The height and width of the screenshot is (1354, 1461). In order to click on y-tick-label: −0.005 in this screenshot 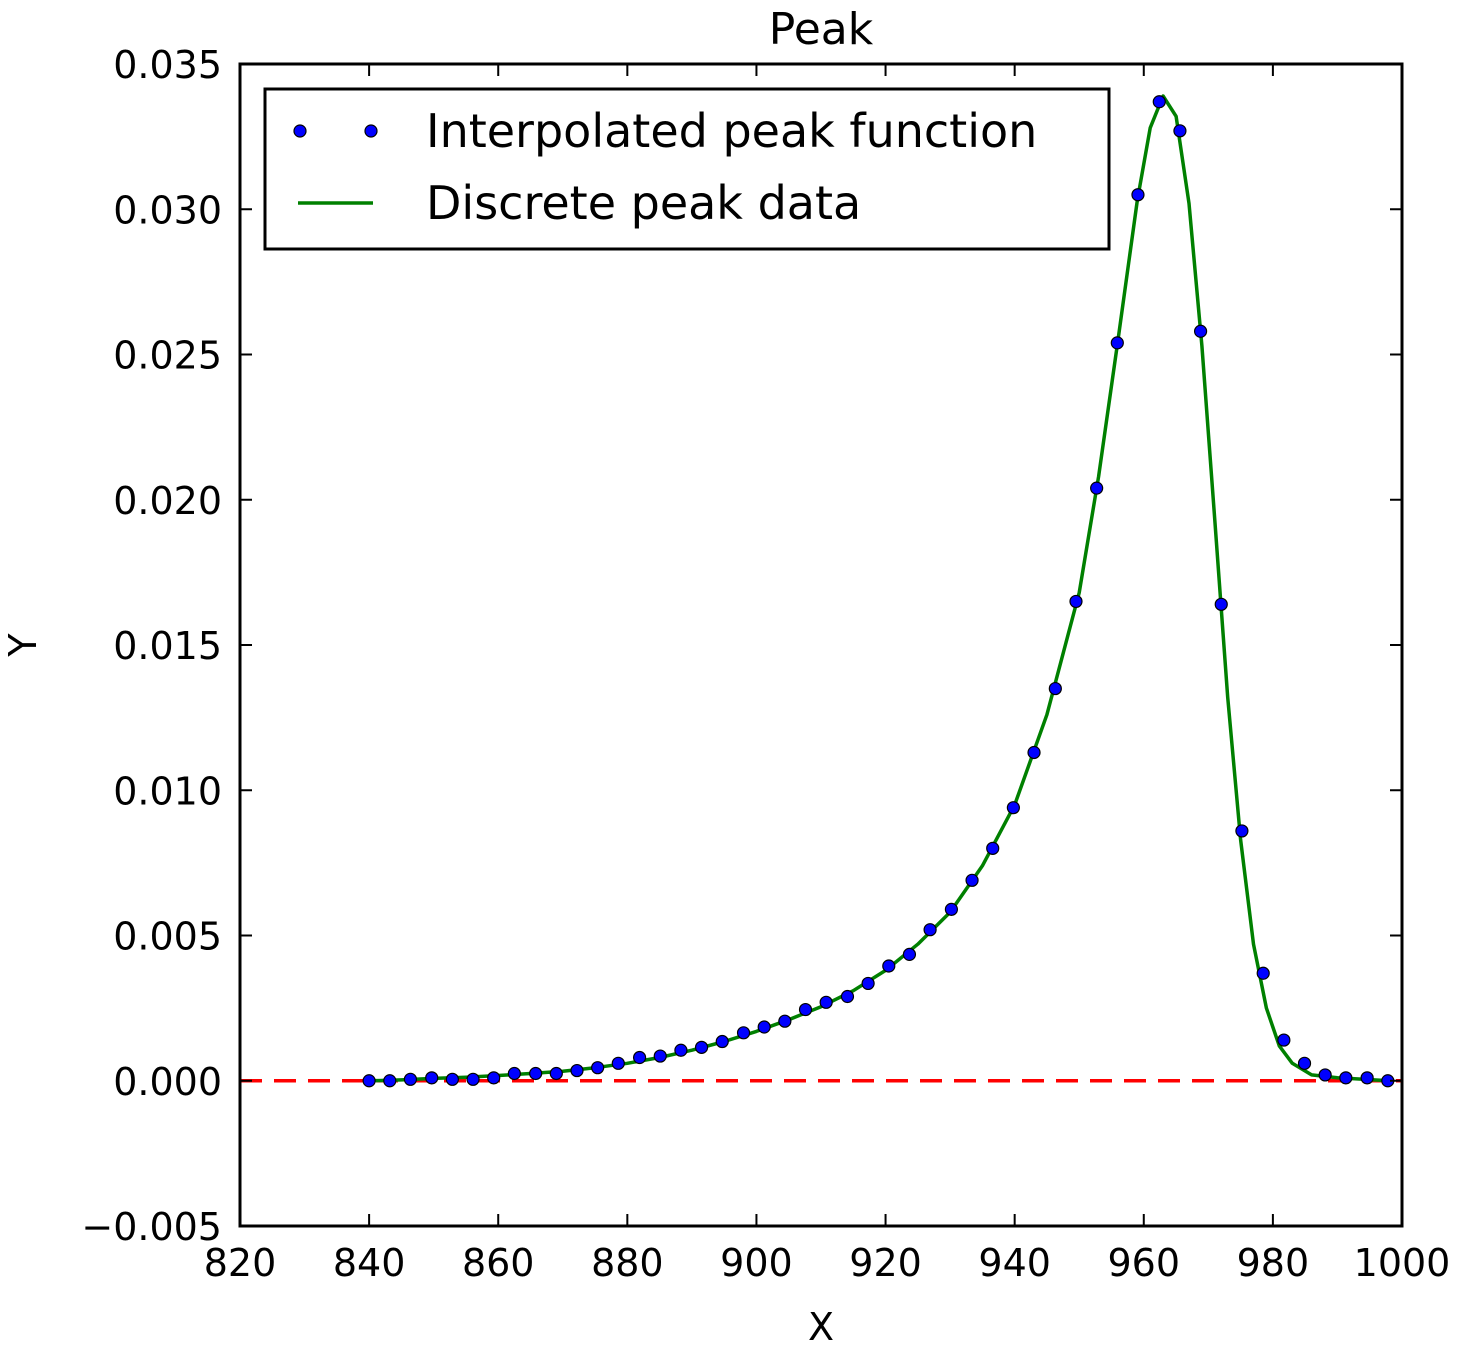, I will do `click(151, 1227)`.